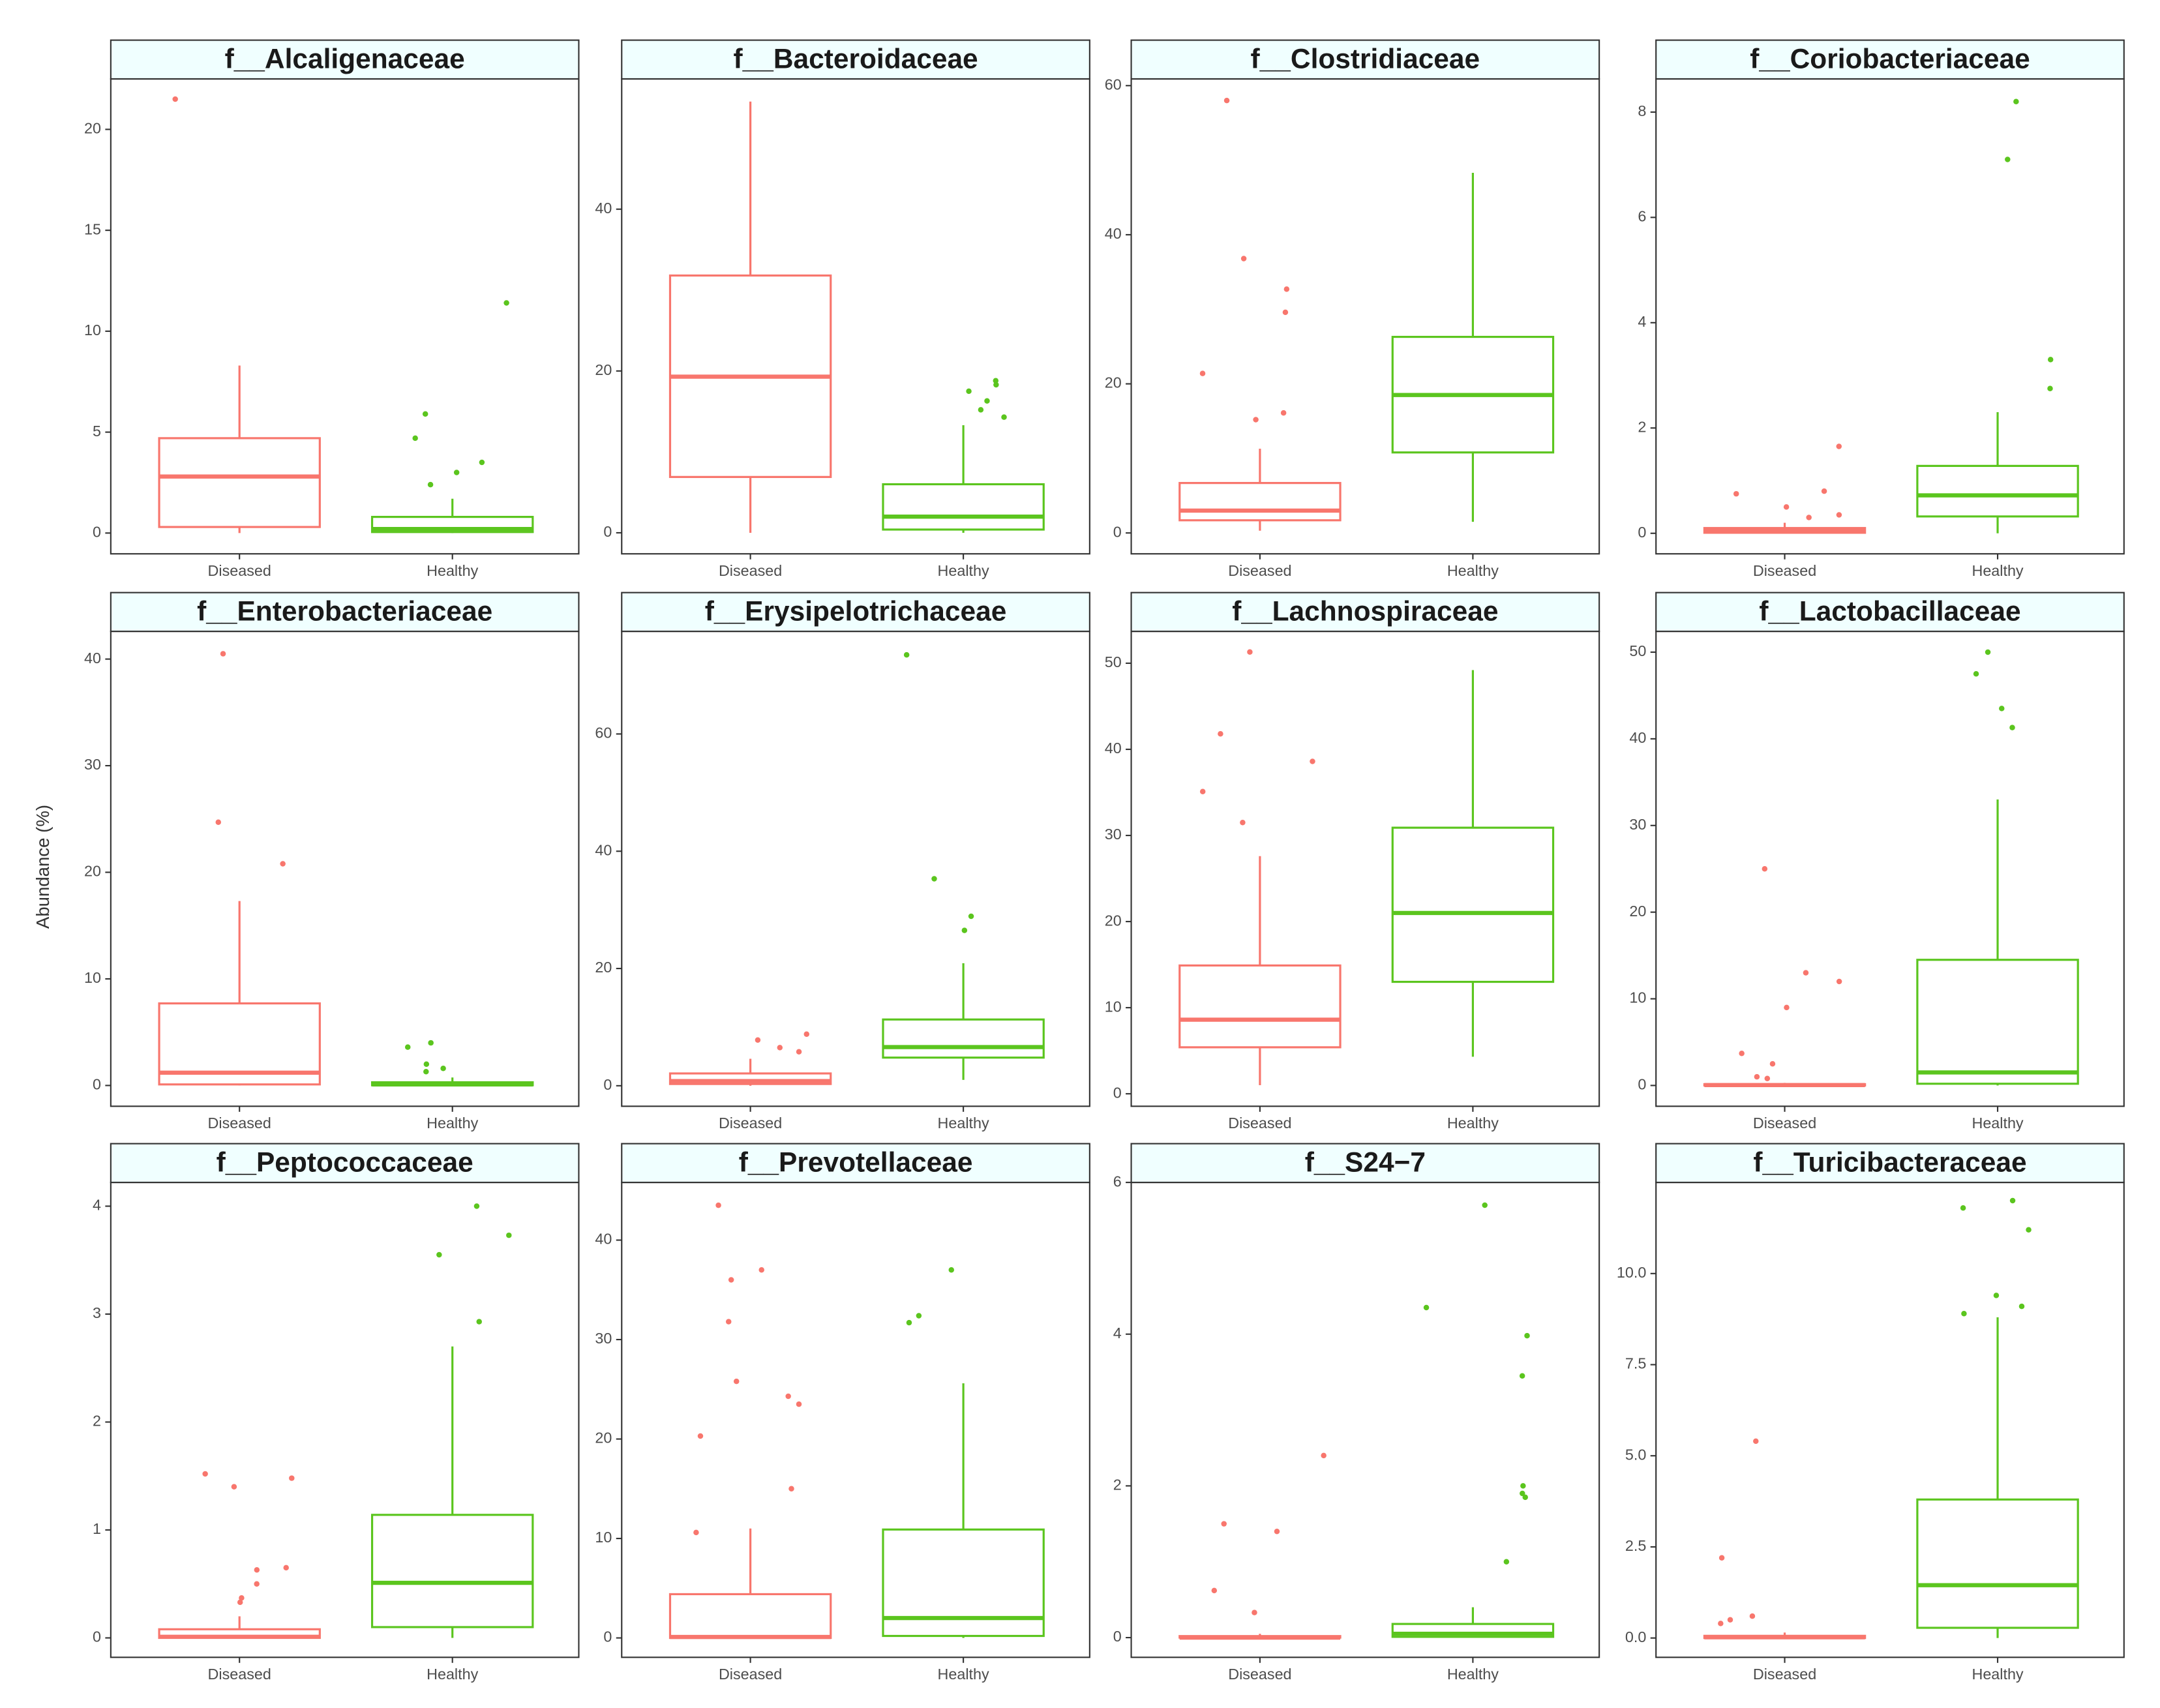 The width and height of the screenshot is (2160, 1708). Describe the element at coordinates (43, 867) in the screenshot. I see `axis-title: Abundance (%)` at that location.